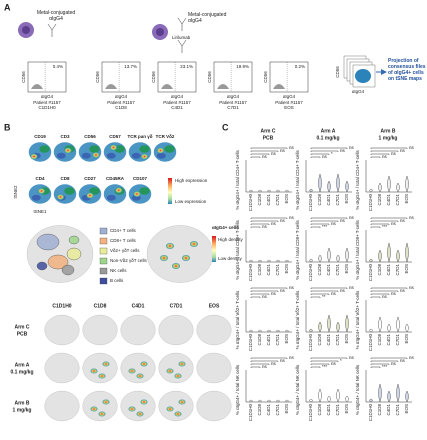 This screenshot has width=427, height=440. What do you see at coordinates (182, 46) in the screenshot?
I see `antibody-icon` at bounding box center [182, 46].